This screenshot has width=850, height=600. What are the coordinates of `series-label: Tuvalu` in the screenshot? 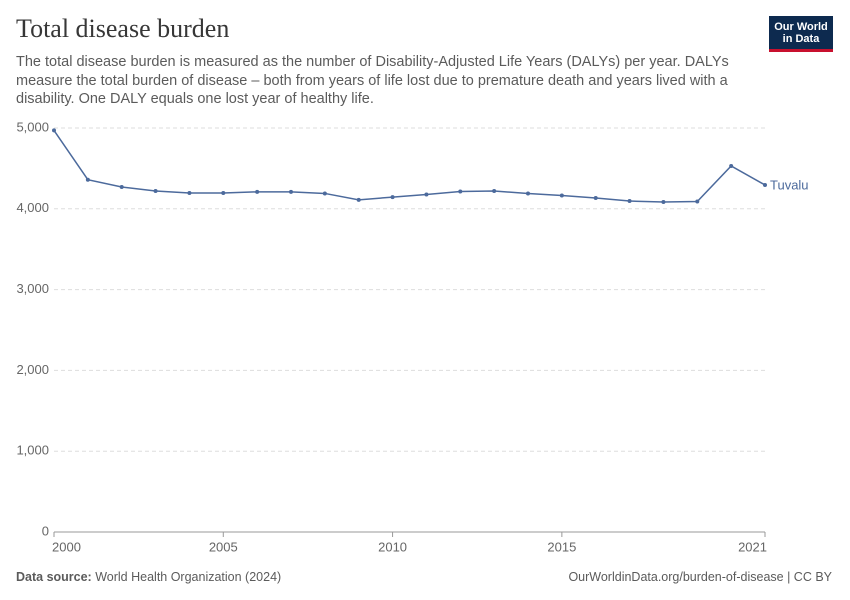 It's located at (789, 184).